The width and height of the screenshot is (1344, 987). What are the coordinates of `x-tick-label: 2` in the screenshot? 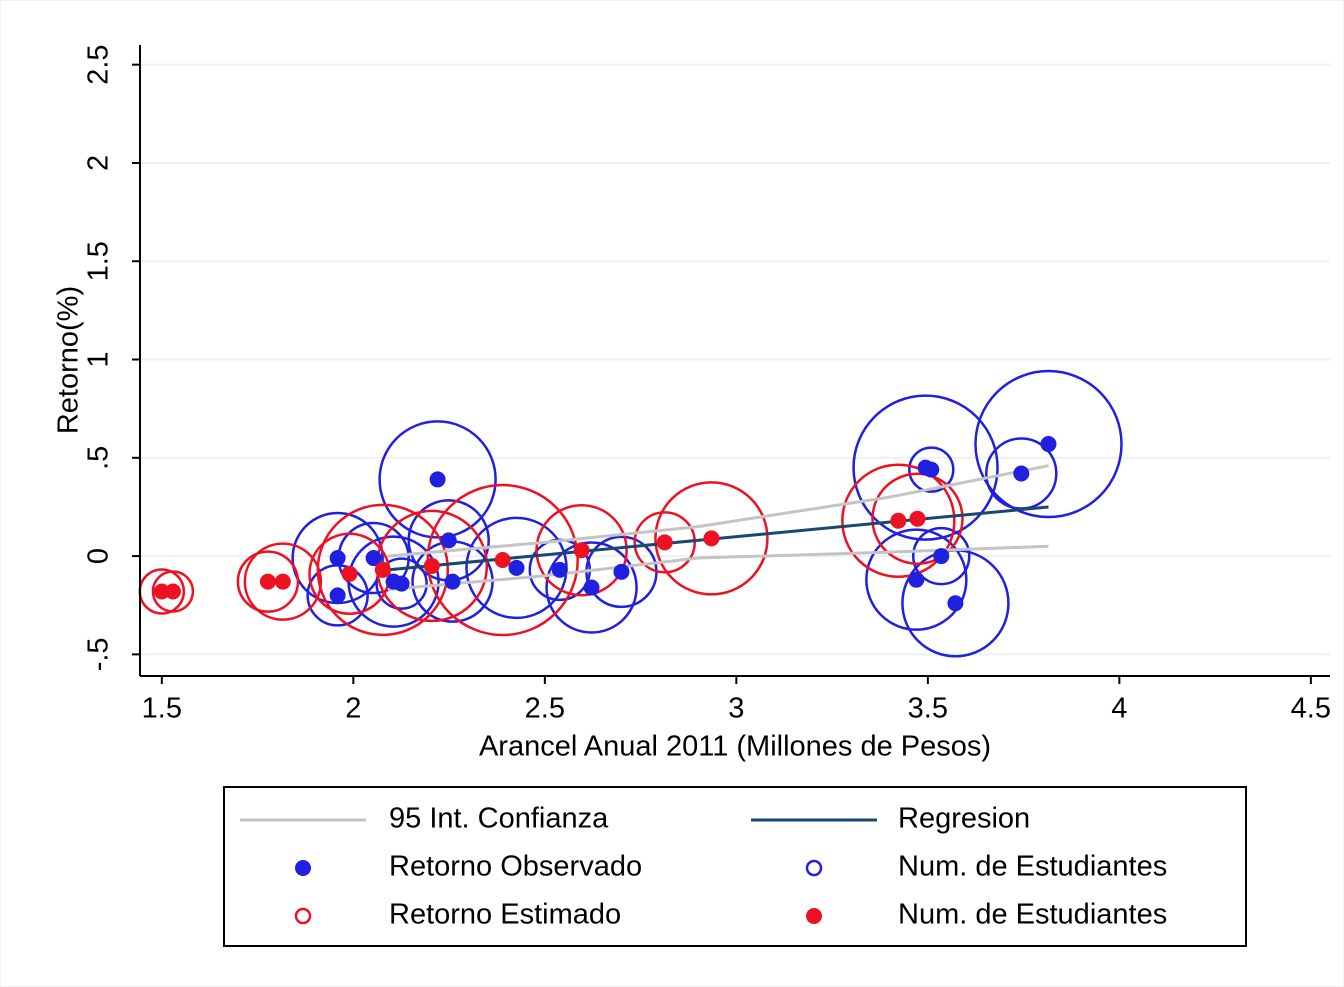 It's located at (353, 709).